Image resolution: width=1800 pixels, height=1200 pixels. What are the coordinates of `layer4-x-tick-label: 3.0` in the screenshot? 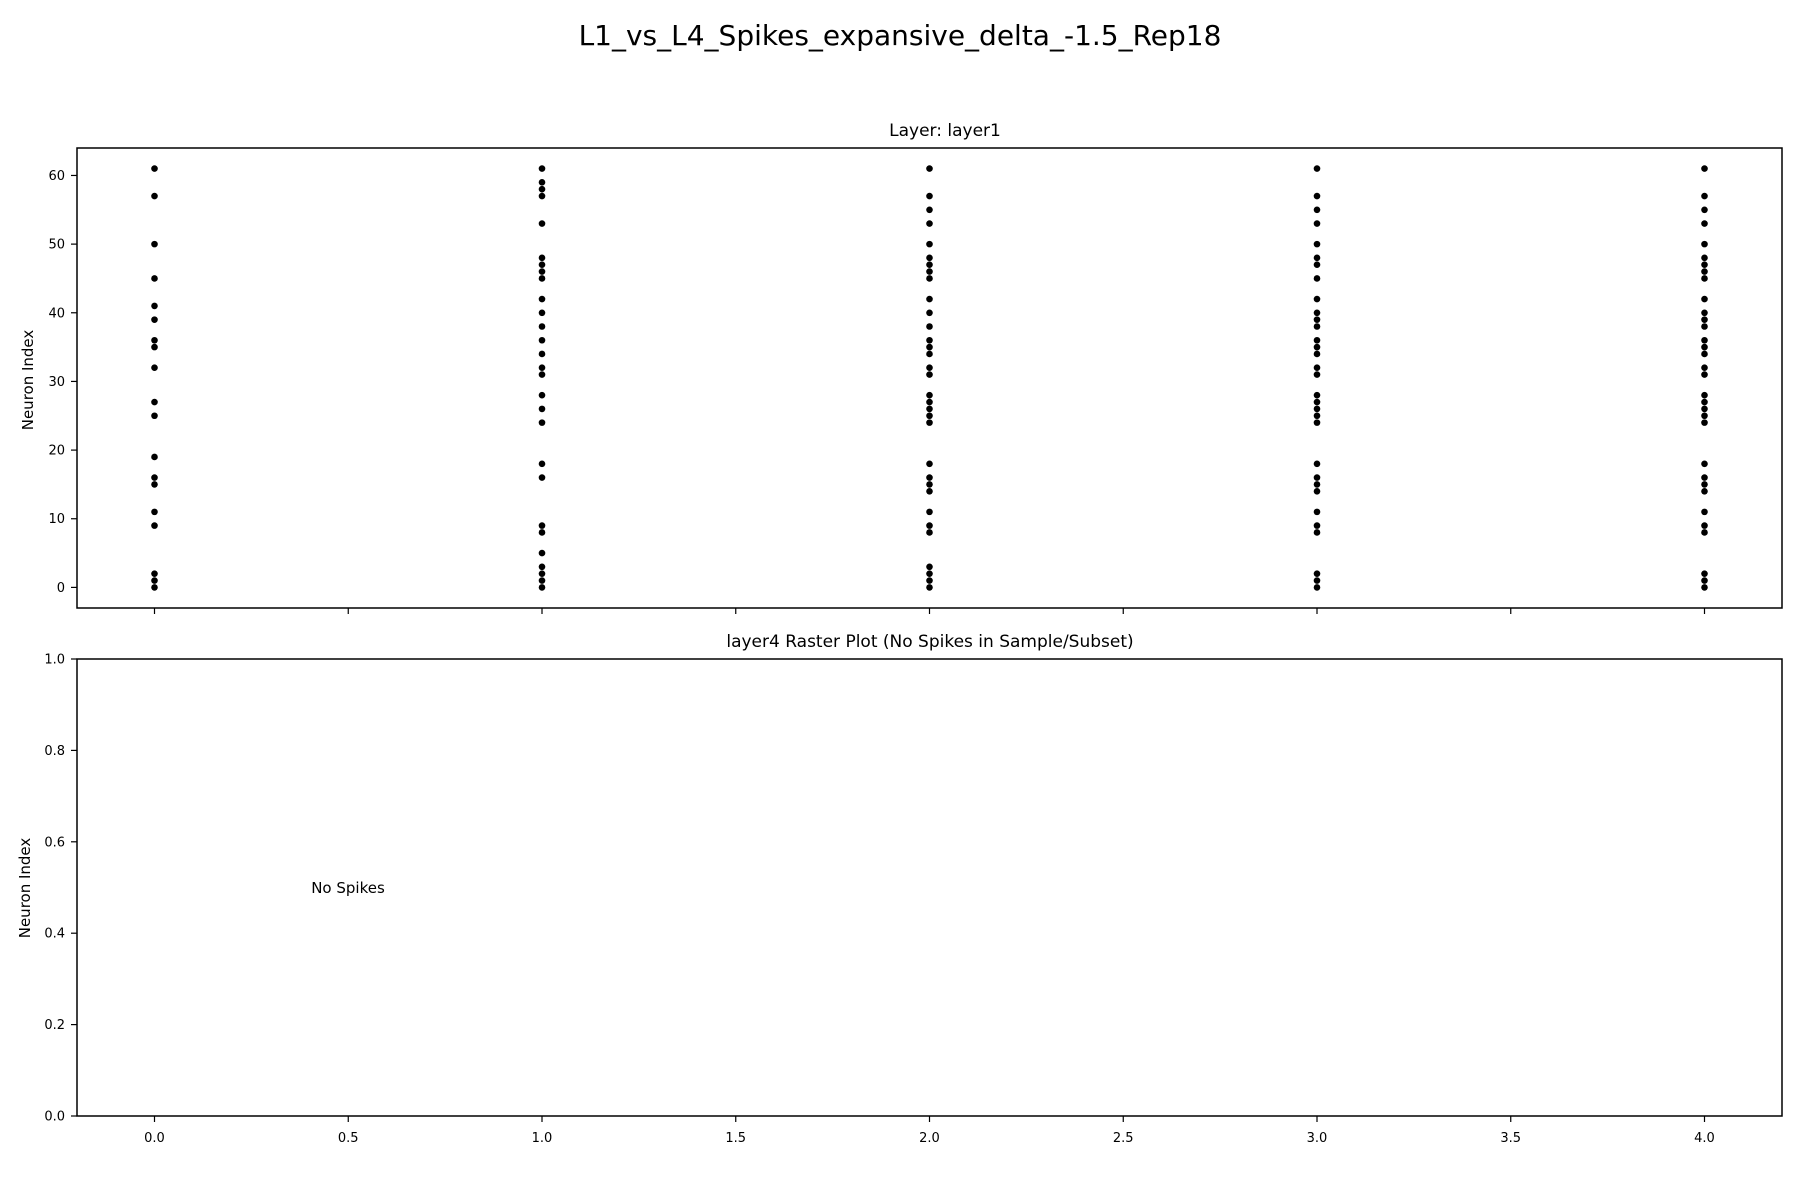 It's located at (1317, 1138).